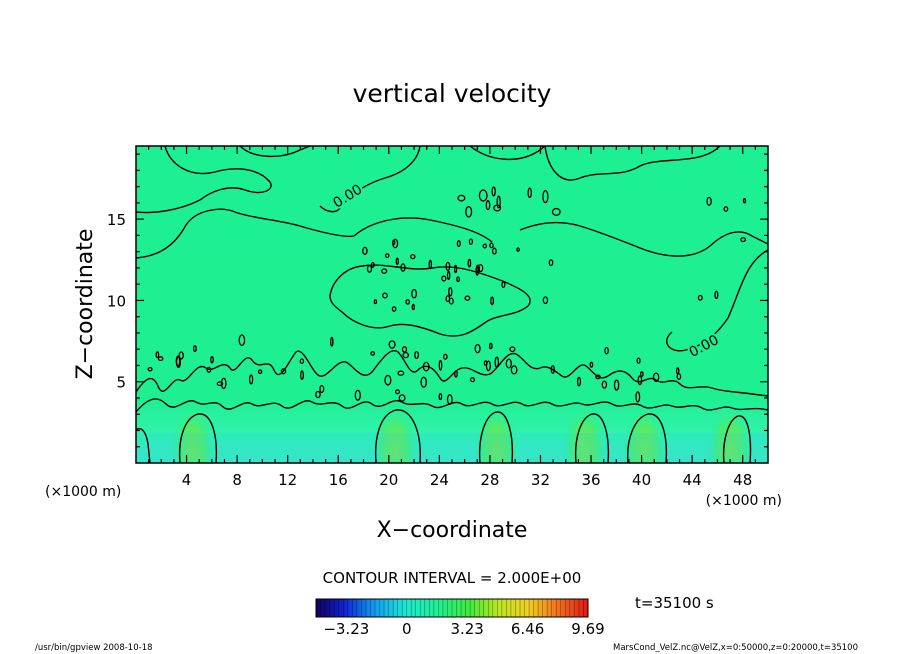  I want to click on x-tick-label: 44, so click(692, 480).